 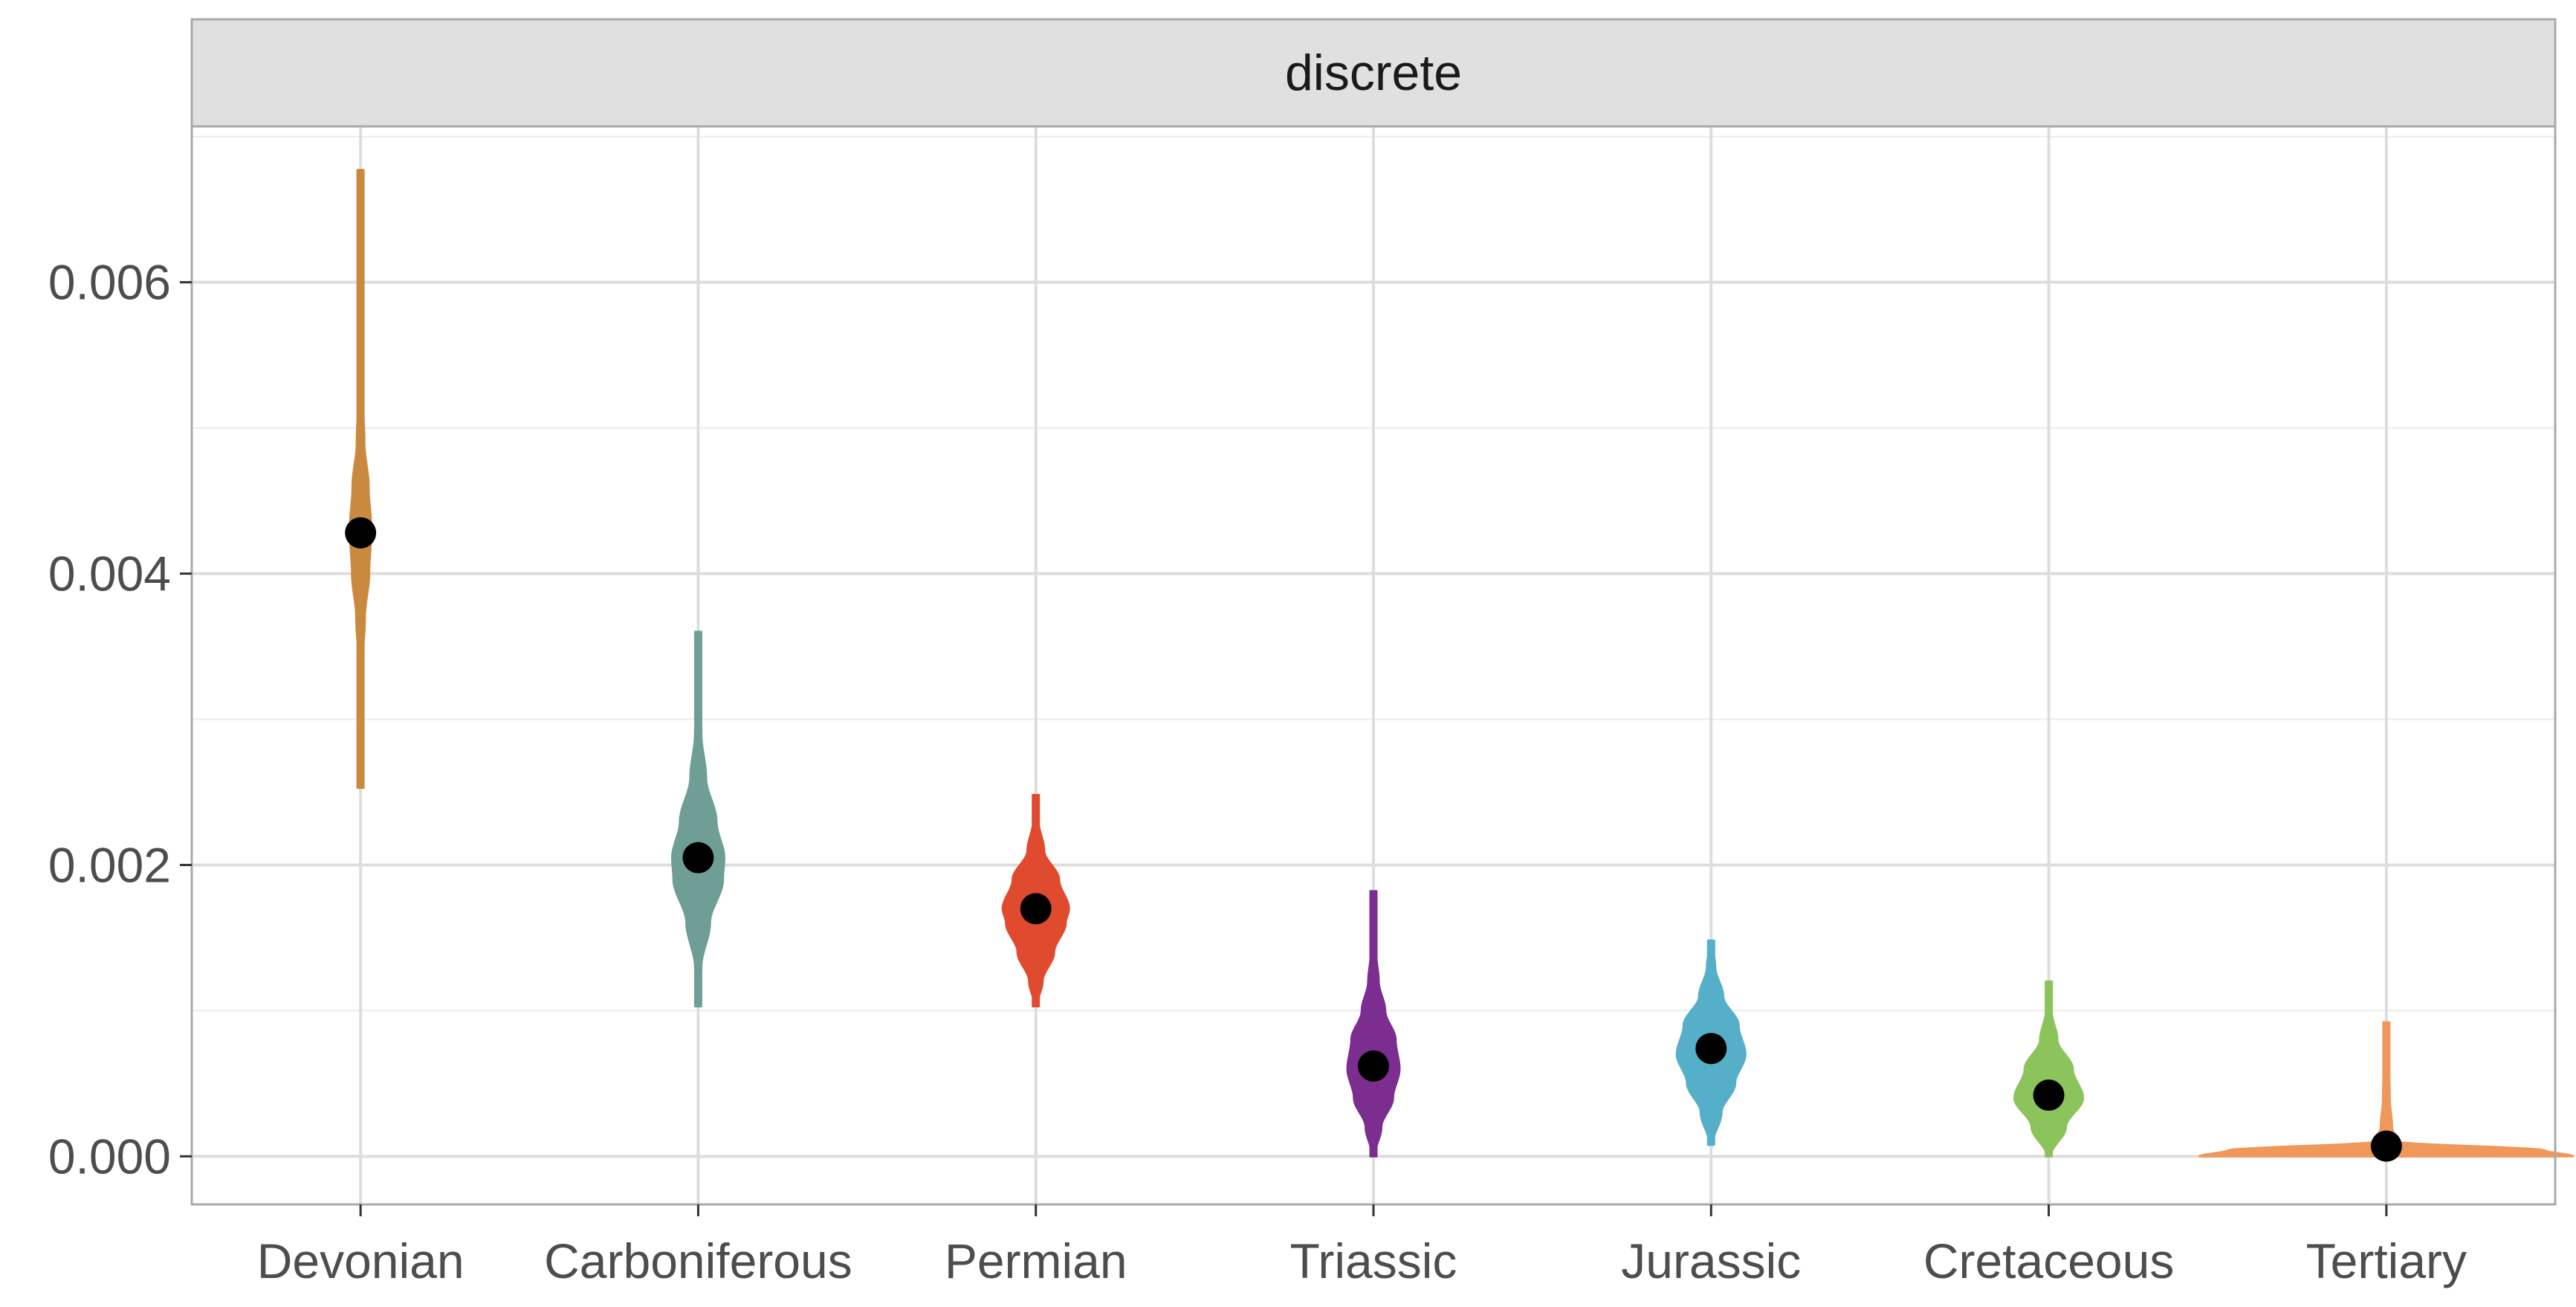 I want to click on y-axis: 0.000 0.002 0.004 0.006, so click(x=120, y=719).